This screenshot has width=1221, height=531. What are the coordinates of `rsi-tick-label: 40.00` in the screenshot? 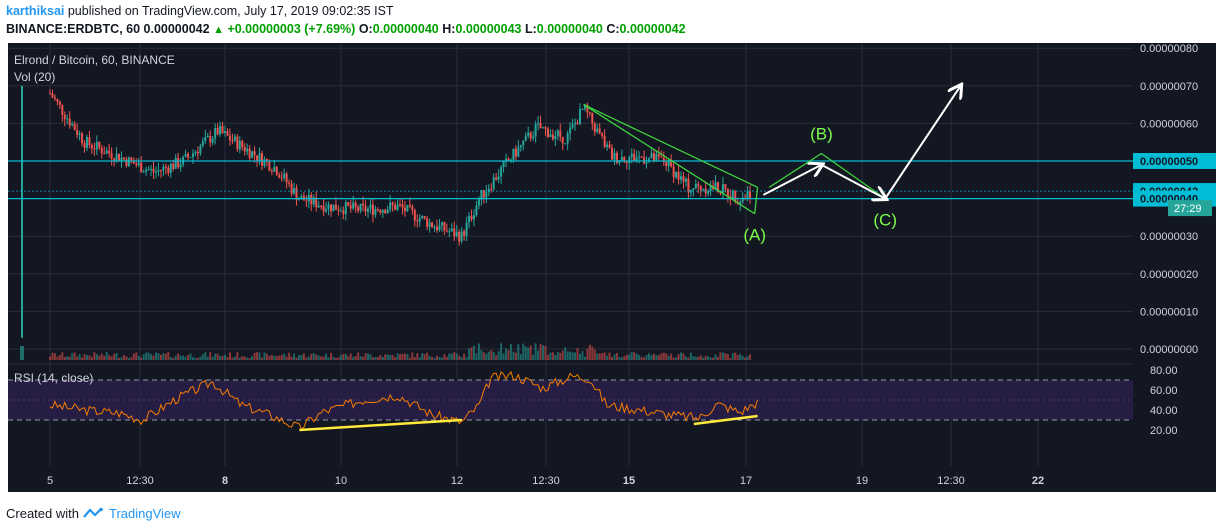 It's located at (1164, 411).